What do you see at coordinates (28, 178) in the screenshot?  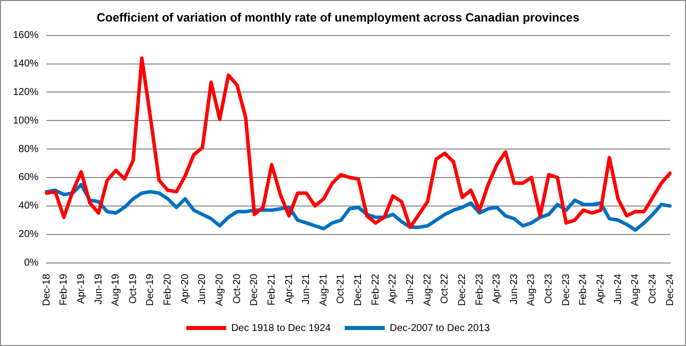 I see `y-tick-label: 60%` at bounding box center [28, 178].